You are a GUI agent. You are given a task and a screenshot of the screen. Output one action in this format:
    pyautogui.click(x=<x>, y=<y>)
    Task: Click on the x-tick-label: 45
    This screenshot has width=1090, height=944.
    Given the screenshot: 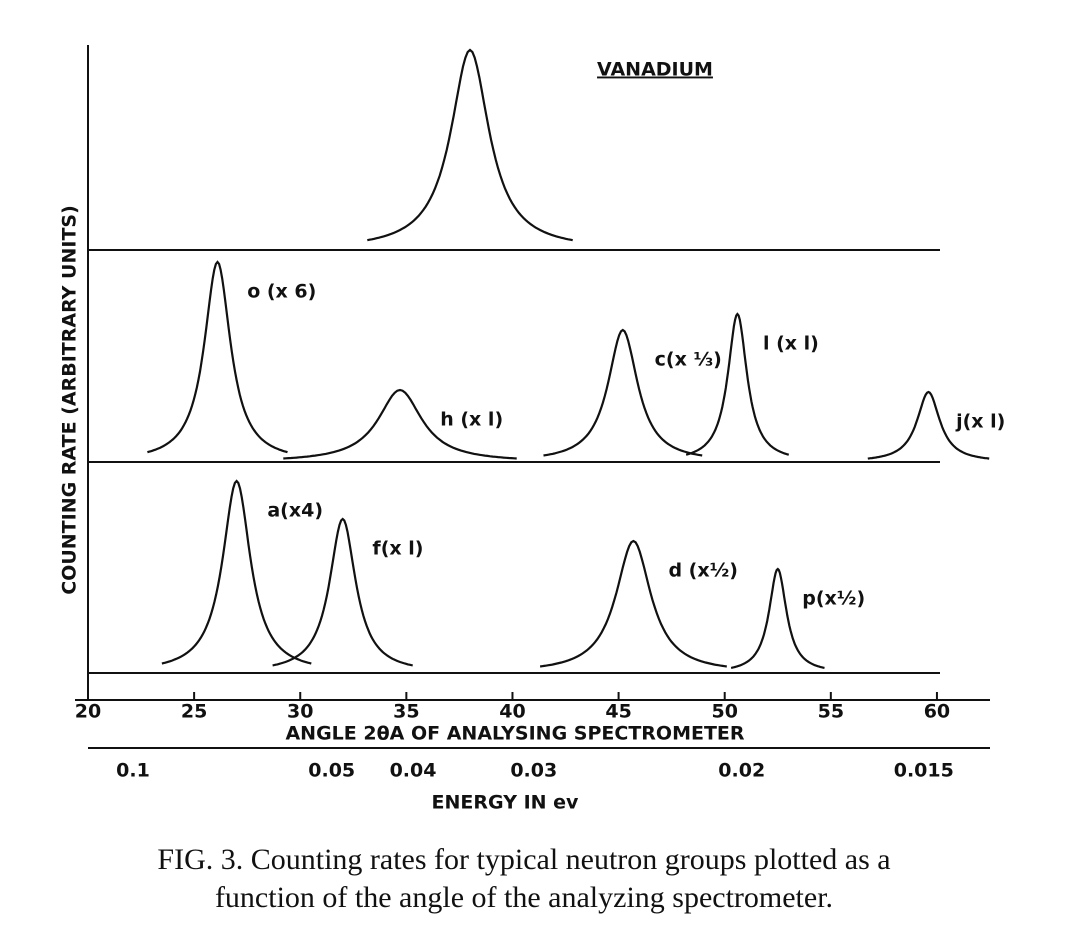 What is the action you would take?
    pyautogui.click(x=618, y=712)
    